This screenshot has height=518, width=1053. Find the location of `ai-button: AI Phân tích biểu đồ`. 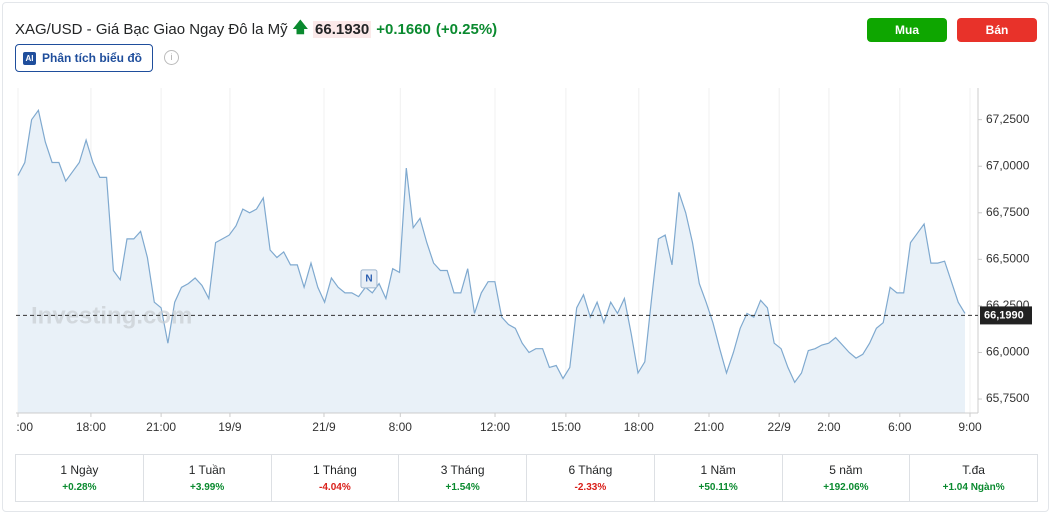

ai-button: AI Phân tích biểu đồ is located at coordinates (84, 58).